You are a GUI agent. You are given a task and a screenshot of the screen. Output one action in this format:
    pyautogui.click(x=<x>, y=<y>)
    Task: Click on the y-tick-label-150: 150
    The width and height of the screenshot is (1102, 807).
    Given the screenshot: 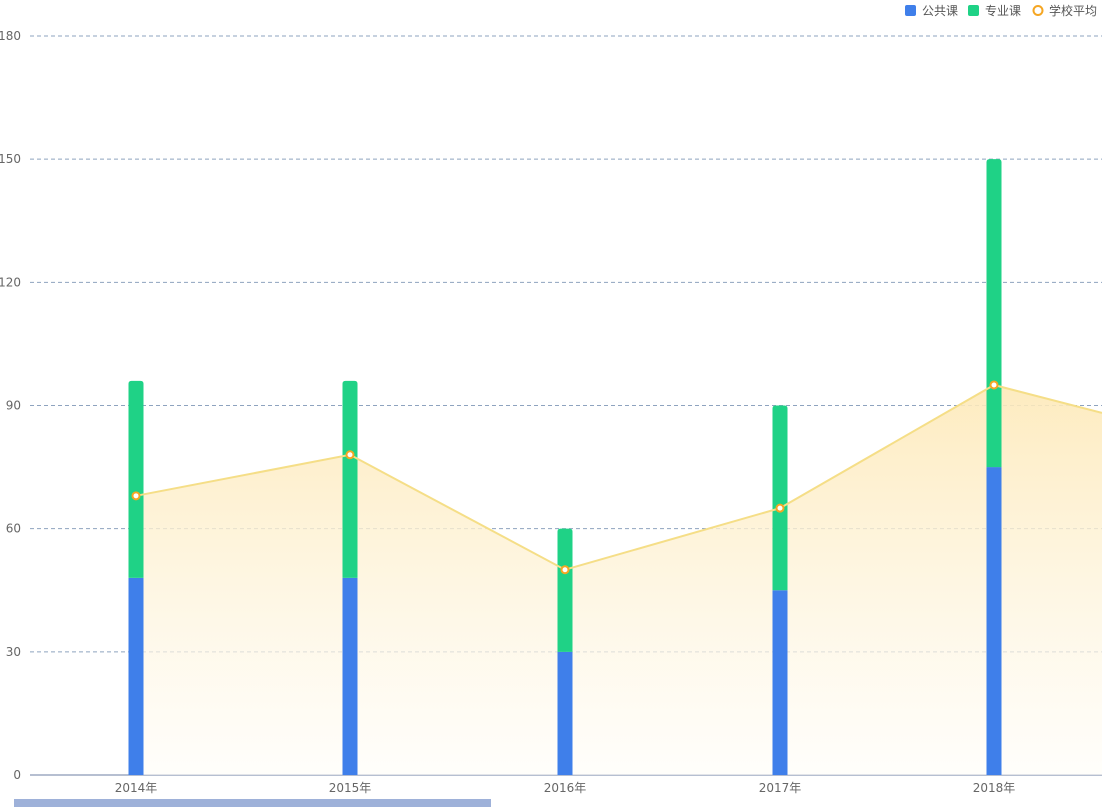 What is the action you would take?
    pyautogui.click(x=10, y=159)
    